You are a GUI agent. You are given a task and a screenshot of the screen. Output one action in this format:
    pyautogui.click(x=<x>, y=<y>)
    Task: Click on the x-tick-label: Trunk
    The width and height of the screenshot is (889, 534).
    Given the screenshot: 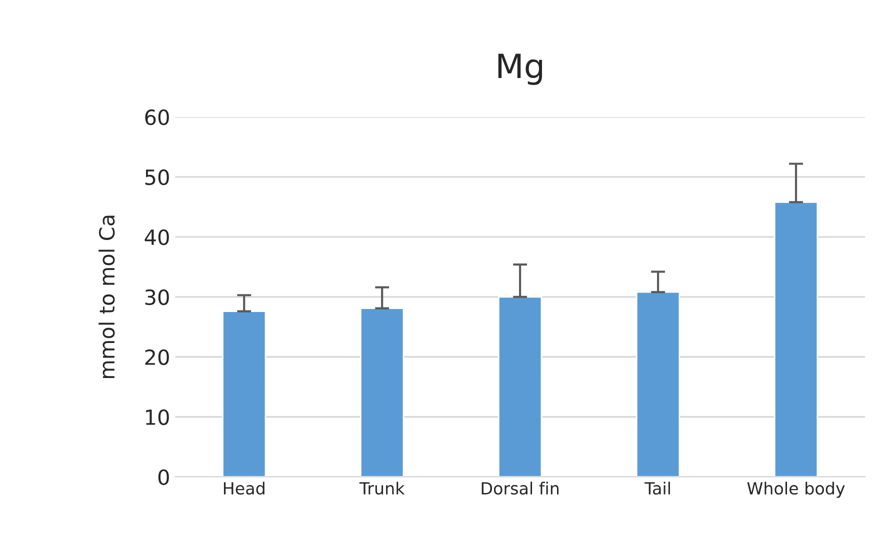 What is the action you would take?
    pyautogui.click(x=382, y=488)
    